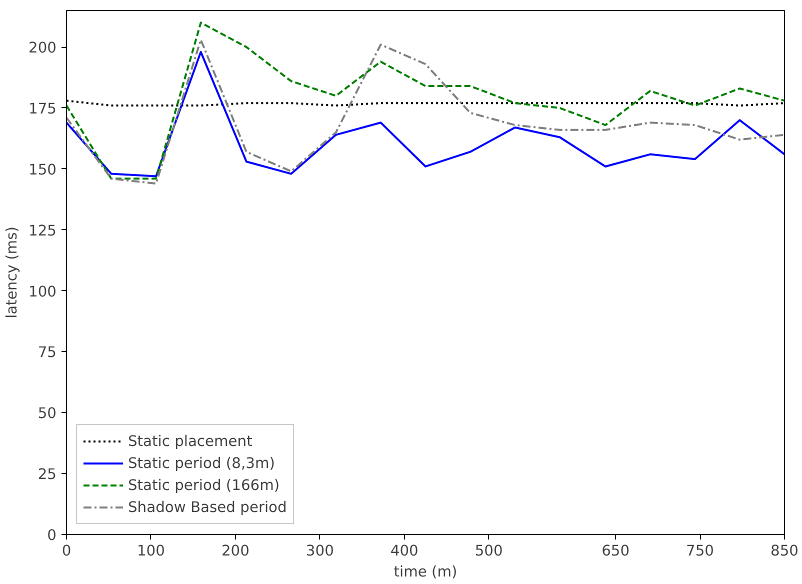  What do you see at coordinates (190, 441) in the screenshot?
I see `legend-label: Static placement` at bounding box center [190, 441].